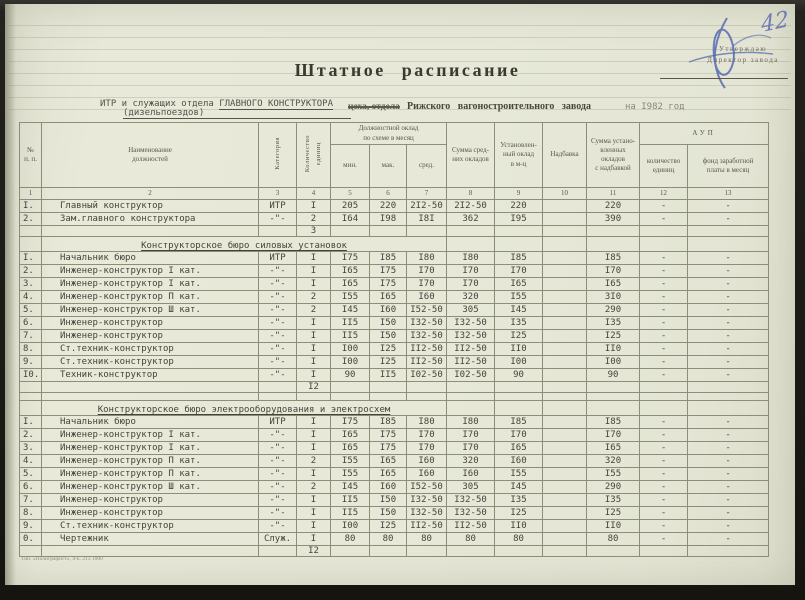 Image resolution: width=805 pixels, height=600 pixels. Describe the element at coordinates (426, 375) in the screenshot. I see `cell-avg: I02-50` at that location.